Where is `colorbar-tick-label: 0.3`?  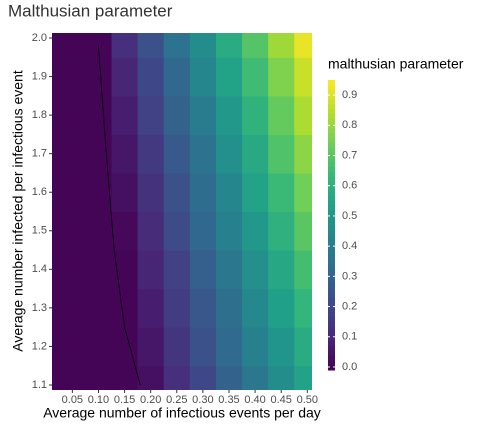
colorbar-tick-label: 0.3 is located at coordinates (349, 276).